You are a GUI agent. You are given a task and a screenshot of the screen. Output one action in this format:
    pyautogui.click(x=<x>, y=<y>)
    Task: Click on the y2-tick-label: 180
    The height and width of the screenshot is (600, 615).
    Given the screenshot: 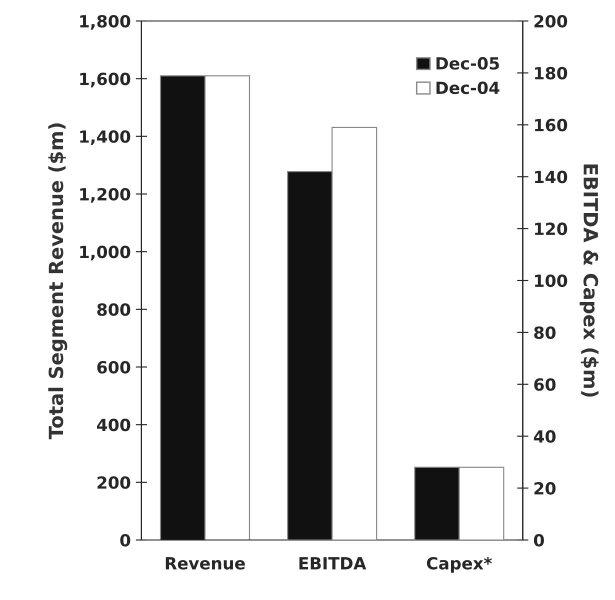 What is the action you would take?
    pyautogui.click(x=551, y=73)
    